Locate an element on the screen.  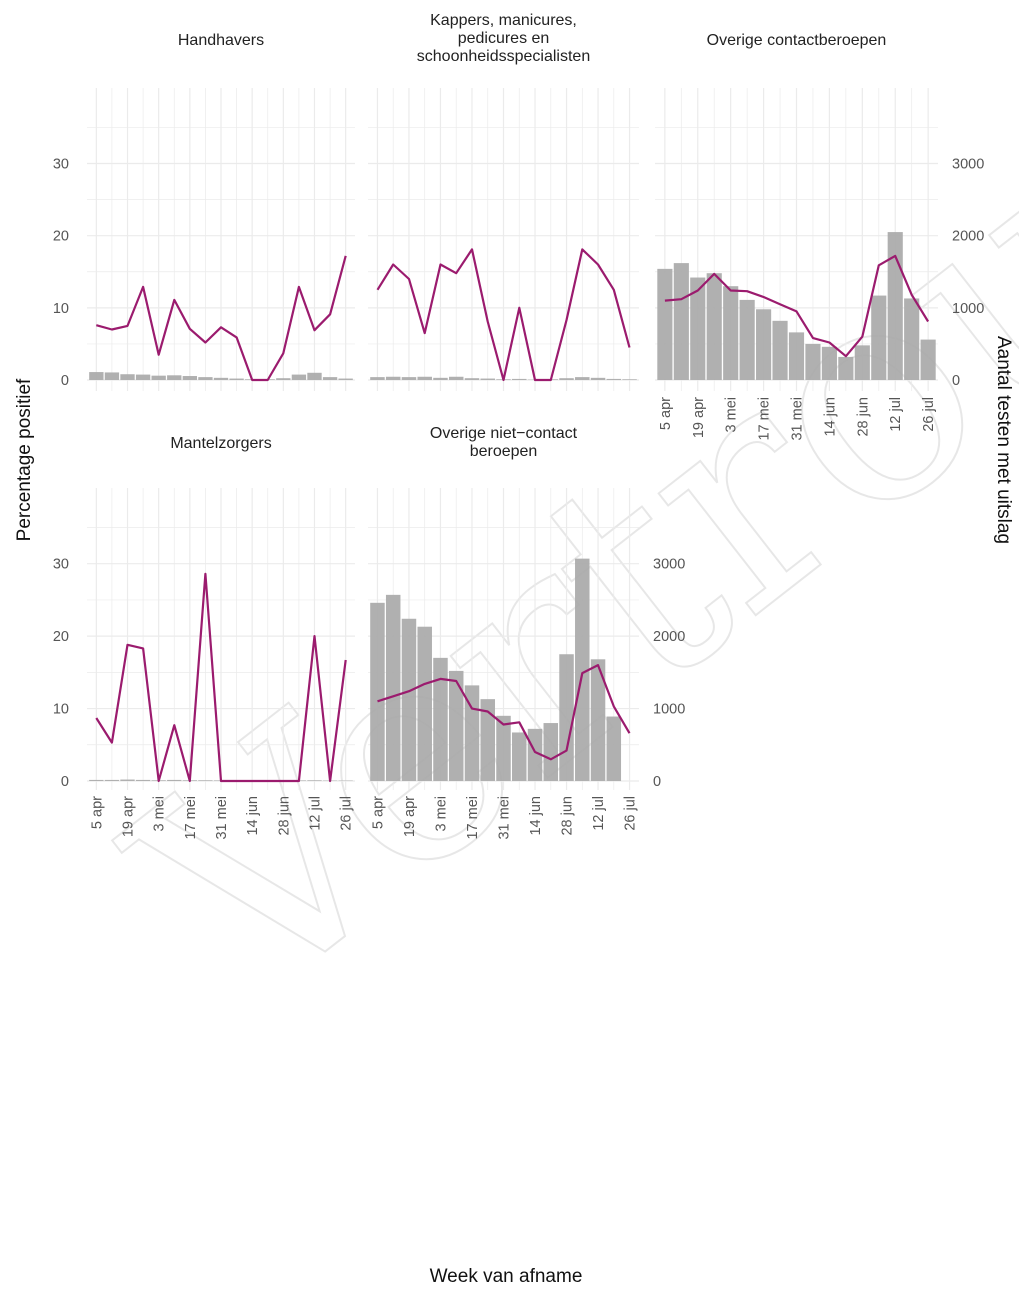
panel-title: Overige niet−contact is located at coordinates (504, 433).